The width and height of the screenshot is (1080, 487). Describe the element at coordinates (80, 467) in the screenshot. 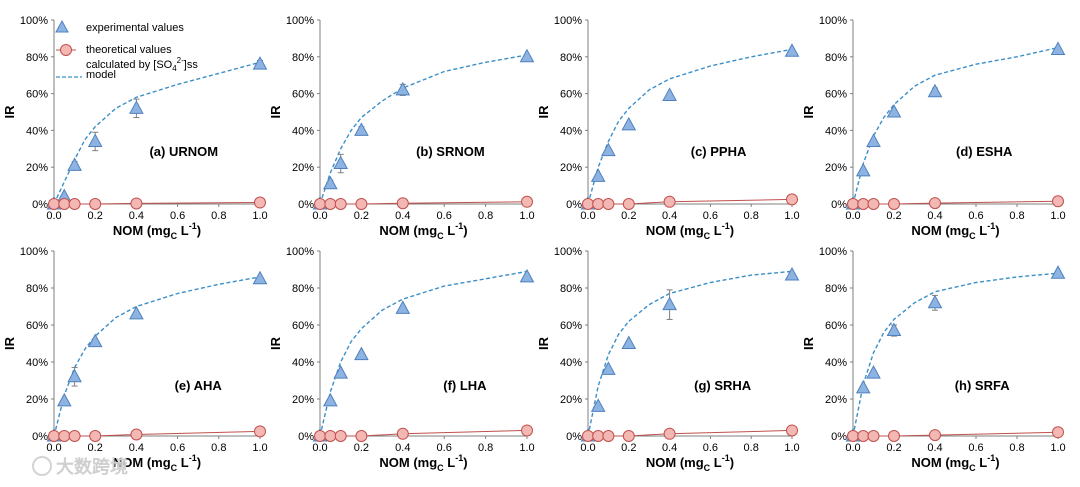

I see `watermark: 大数跨境` at that location.